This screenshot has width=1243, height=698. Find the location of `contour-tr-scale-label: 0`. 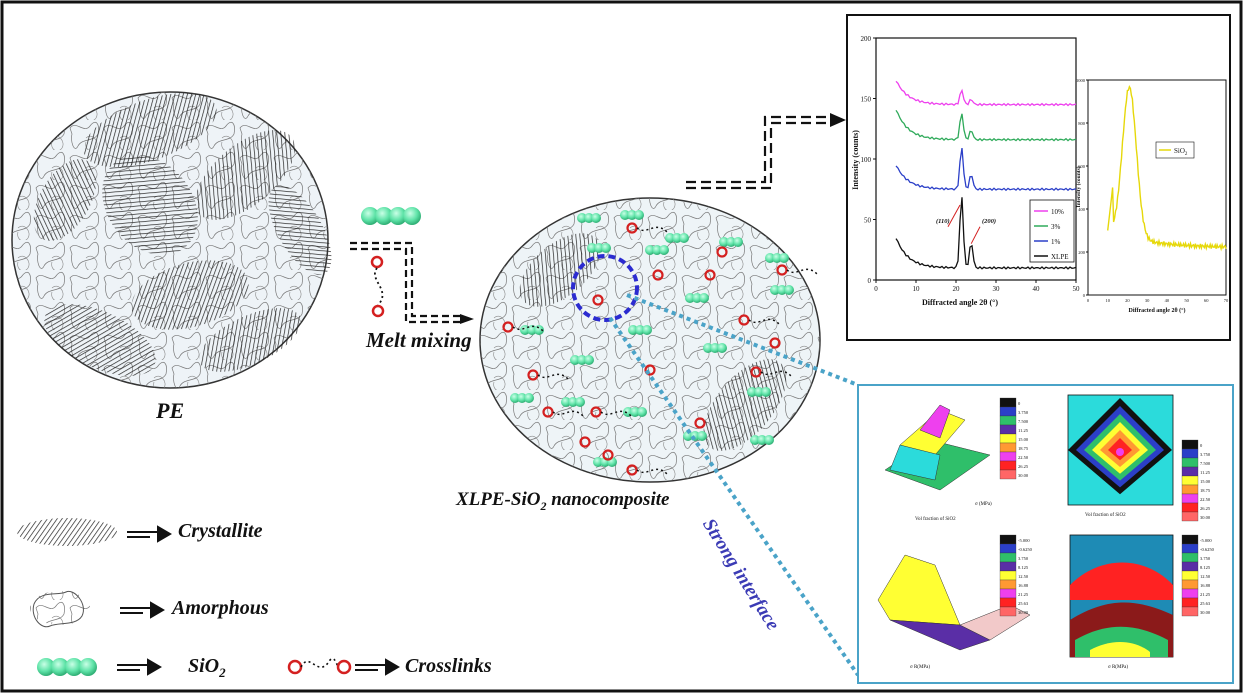

contour-tr-scale-label: 0 is located at coordinates (1201, 445).